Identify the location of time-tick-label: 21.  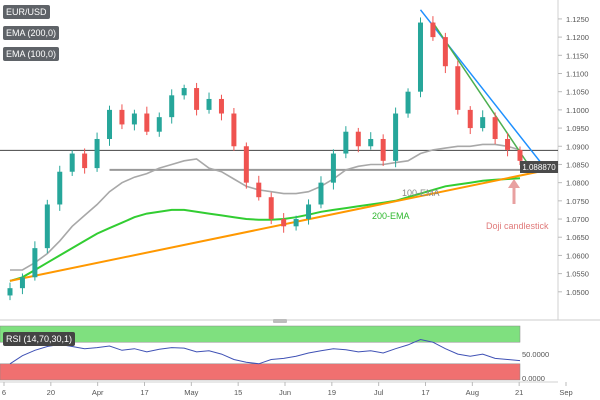
(519, 392).